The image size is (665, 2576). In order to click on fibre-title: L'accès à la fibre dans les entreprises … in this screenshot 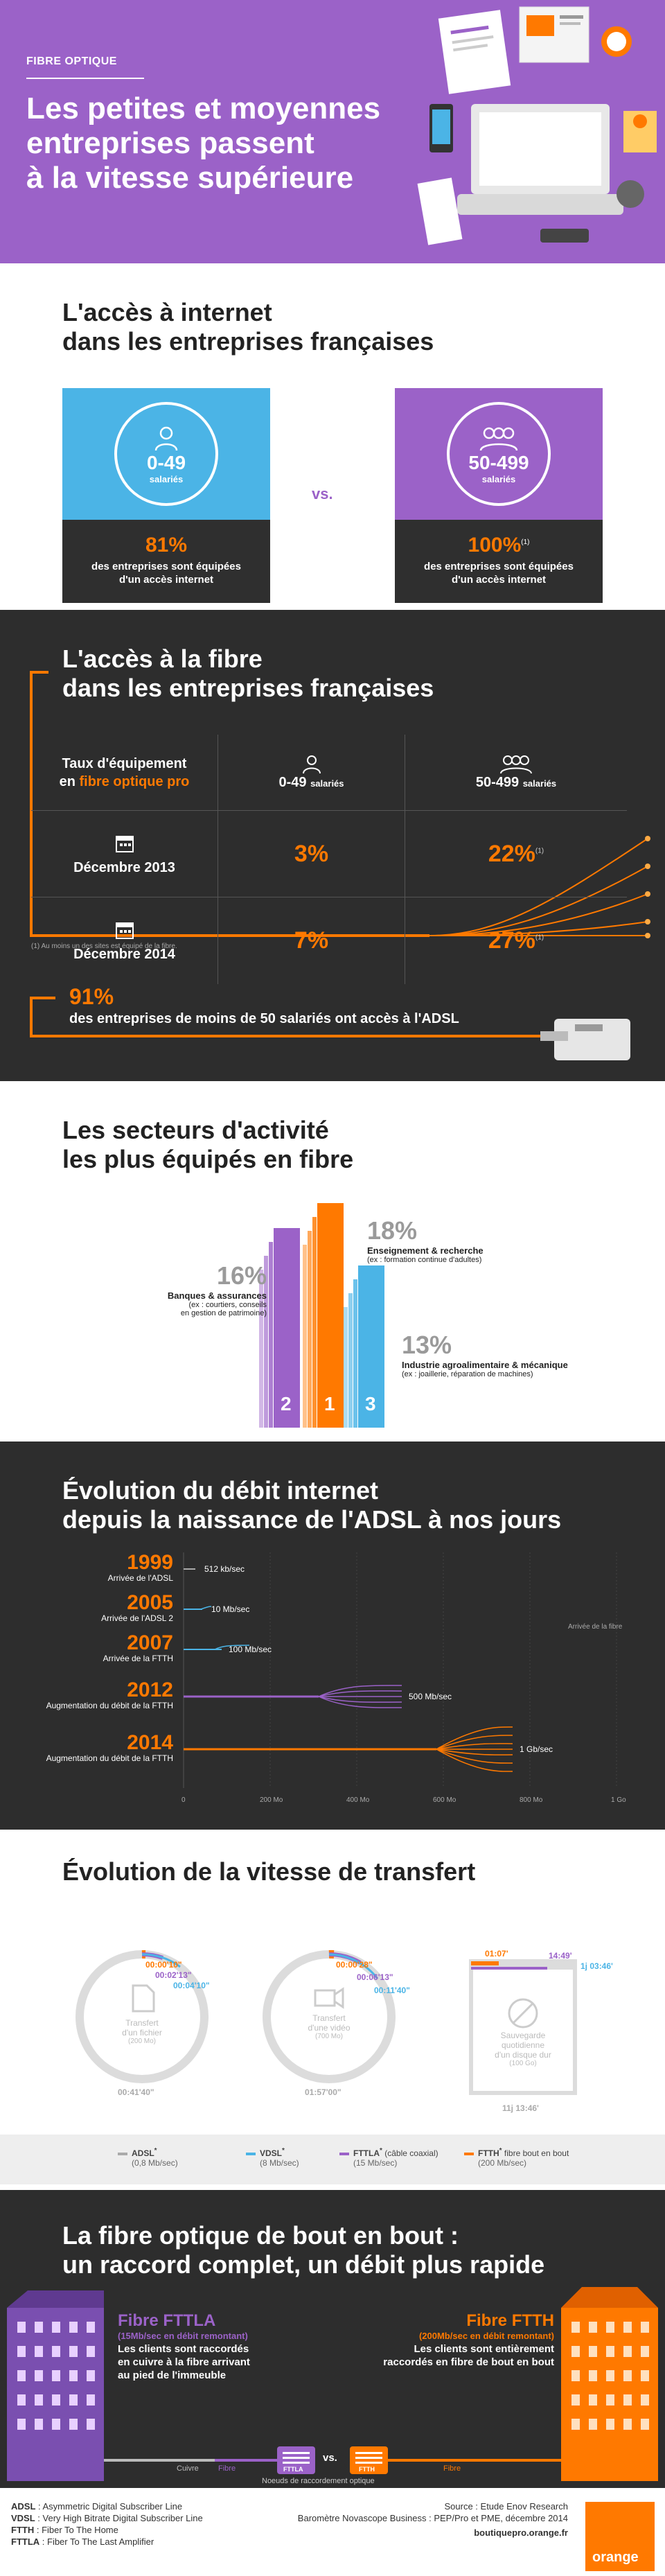, I will do `click(248, 673)`.